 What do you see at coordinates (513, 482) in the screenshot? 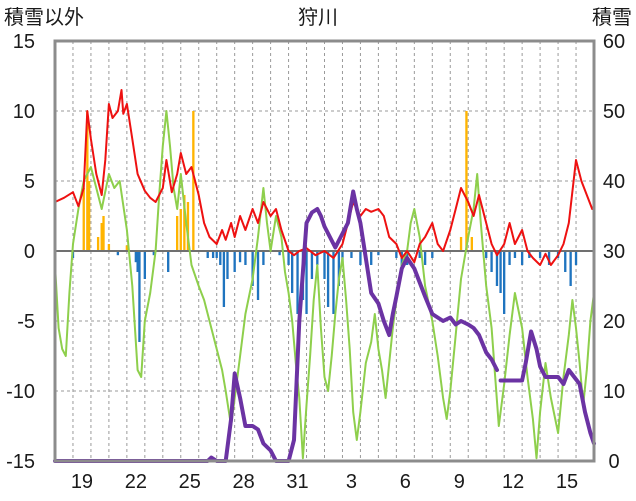
I see `x-tick-label: 12` at bounding box center [513, 482].